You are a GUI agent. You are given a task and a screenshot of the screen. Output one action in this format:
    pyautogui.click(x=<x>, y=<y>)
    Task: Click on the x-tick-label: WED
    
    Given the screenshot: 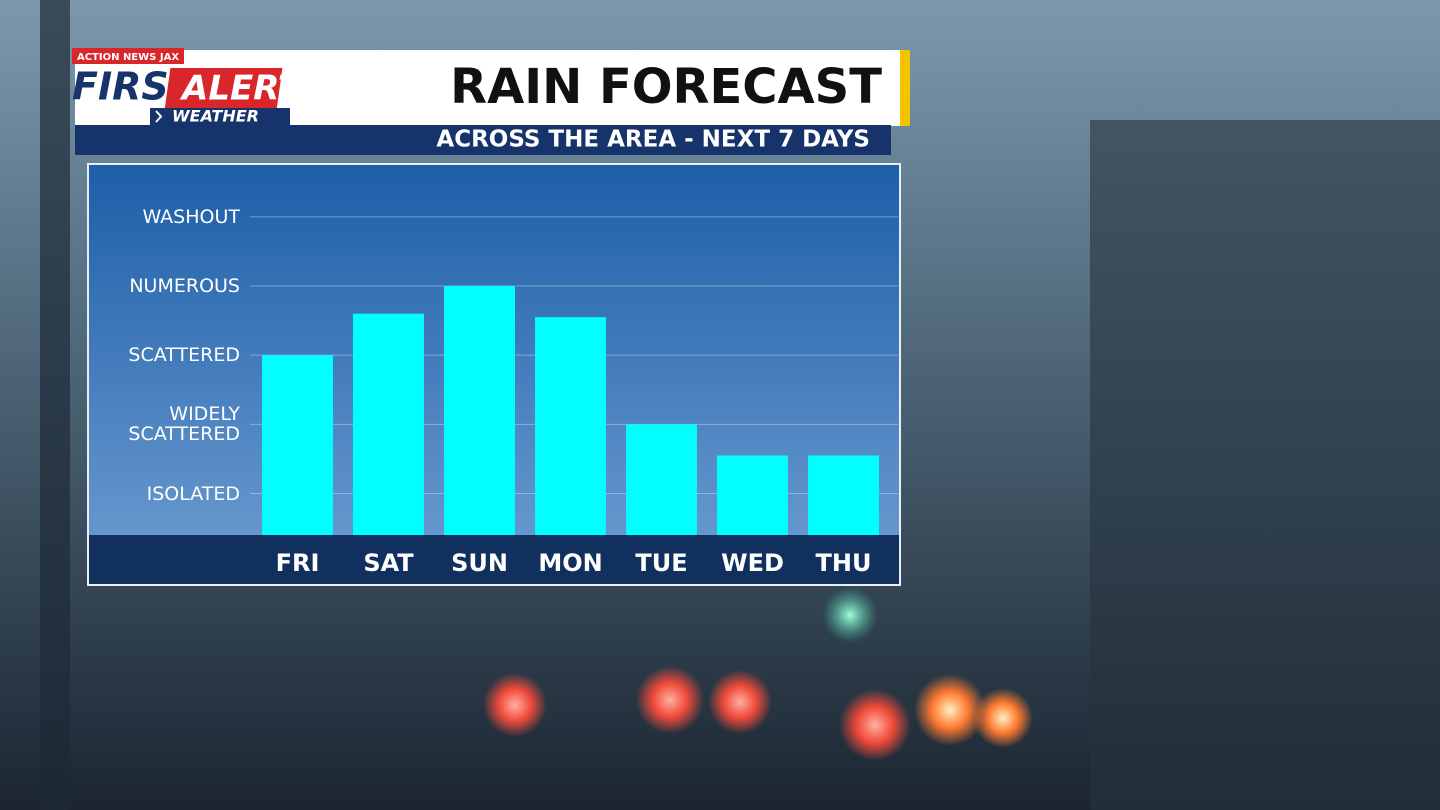 What is the action you would take?
    pyautogui.click(x=752, y=563)
    